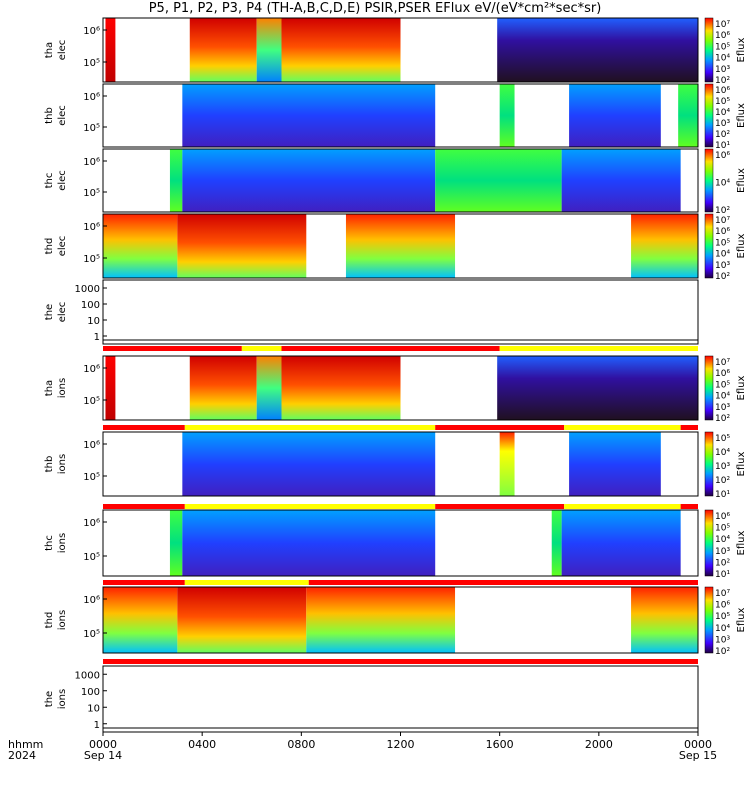 This screenshot has width=750, height=800. Describe the element at coordinates (400, 661) in the screenshot. I see `mode-bar-thd_ions` at that location.